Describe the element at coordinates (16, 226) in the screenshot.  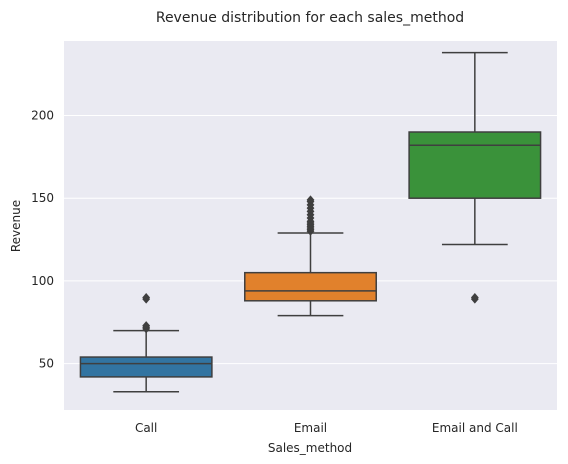
I see `y-axis-label: Revenue` at that location.